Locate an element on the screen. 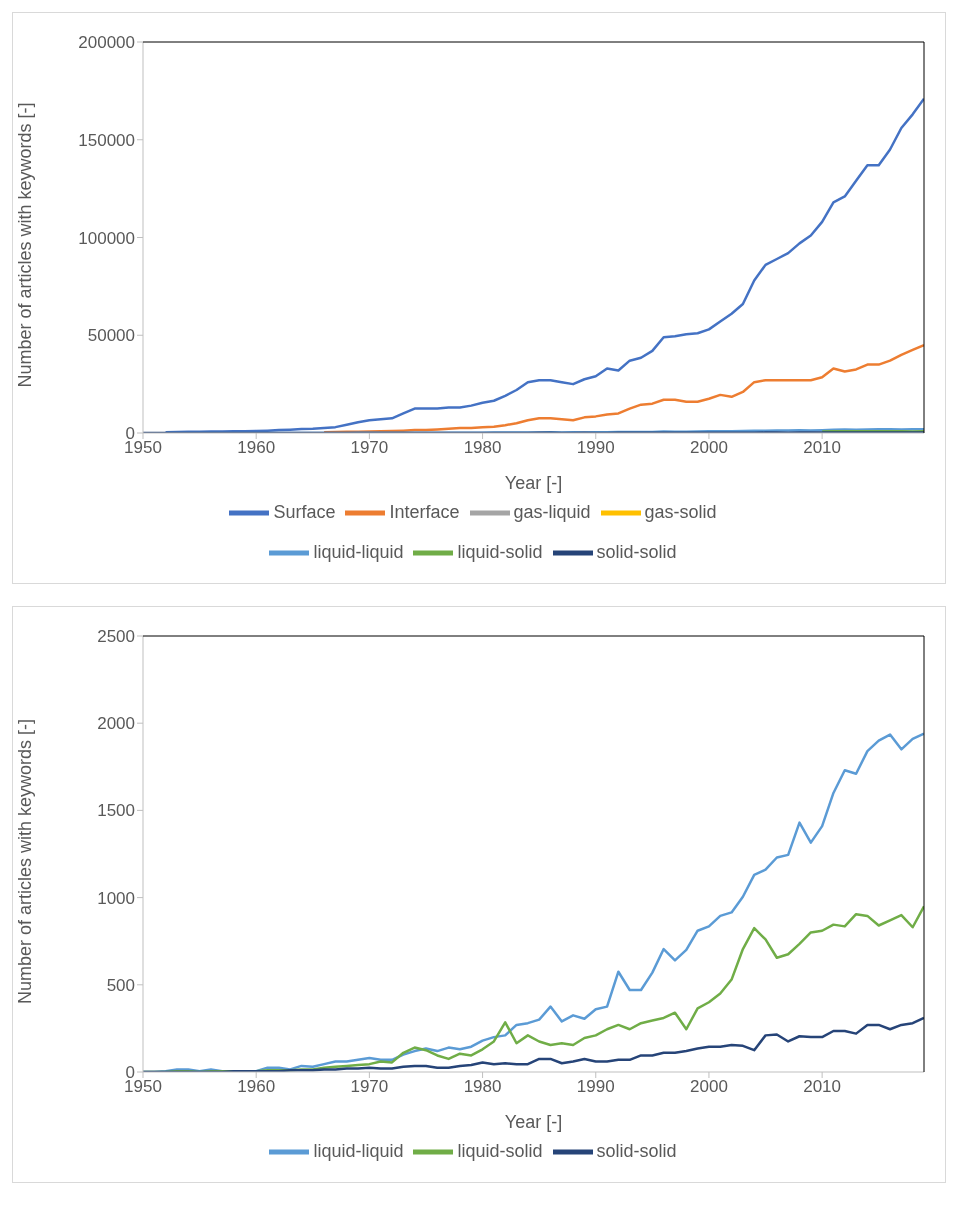 The image size is (958, 1205). legend-label: gas-solid is located at coordinates (680, 511).